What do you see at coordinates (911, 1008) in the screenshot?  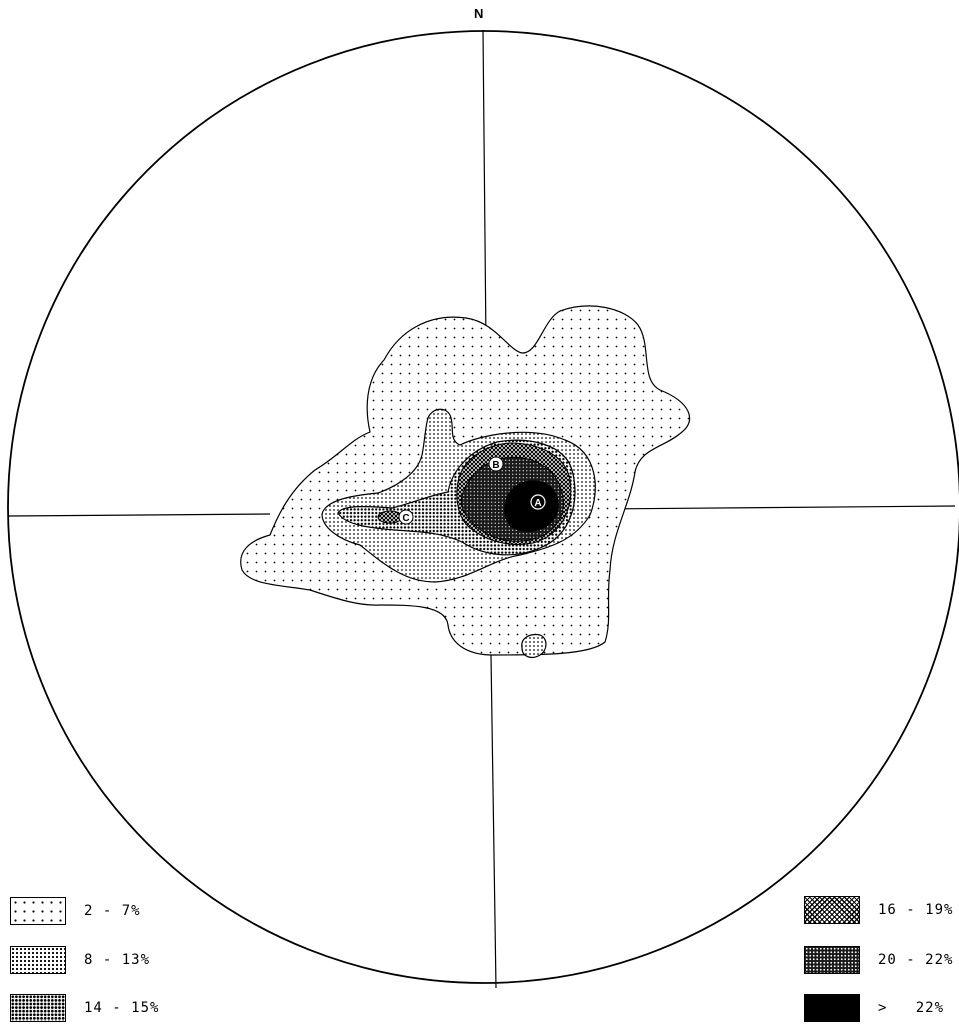 I see `legend-label: > 22%` at bounding box center [911, 1008].